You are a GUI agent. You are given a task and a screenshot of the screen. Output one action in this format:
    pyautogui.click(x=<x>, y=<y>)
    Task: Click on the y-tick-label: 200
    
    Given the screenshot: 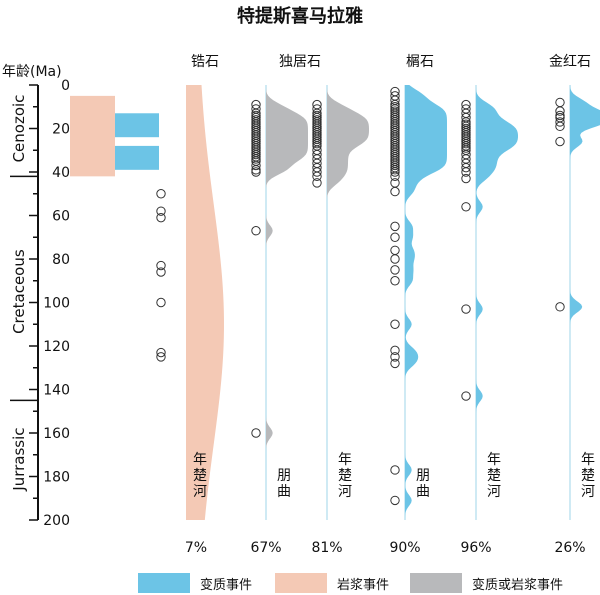 What is the action you would take?
    pyautogui.click(x=56, y=521)
    